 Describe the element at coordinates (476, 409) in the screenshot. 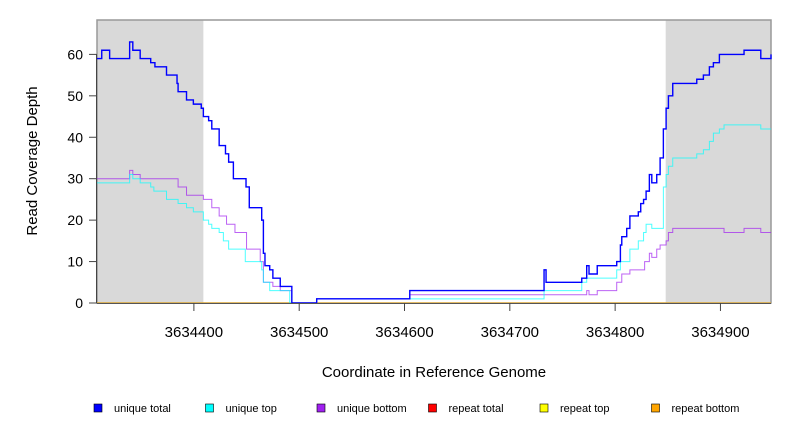

I see `legend-label: repeat total` at that location.